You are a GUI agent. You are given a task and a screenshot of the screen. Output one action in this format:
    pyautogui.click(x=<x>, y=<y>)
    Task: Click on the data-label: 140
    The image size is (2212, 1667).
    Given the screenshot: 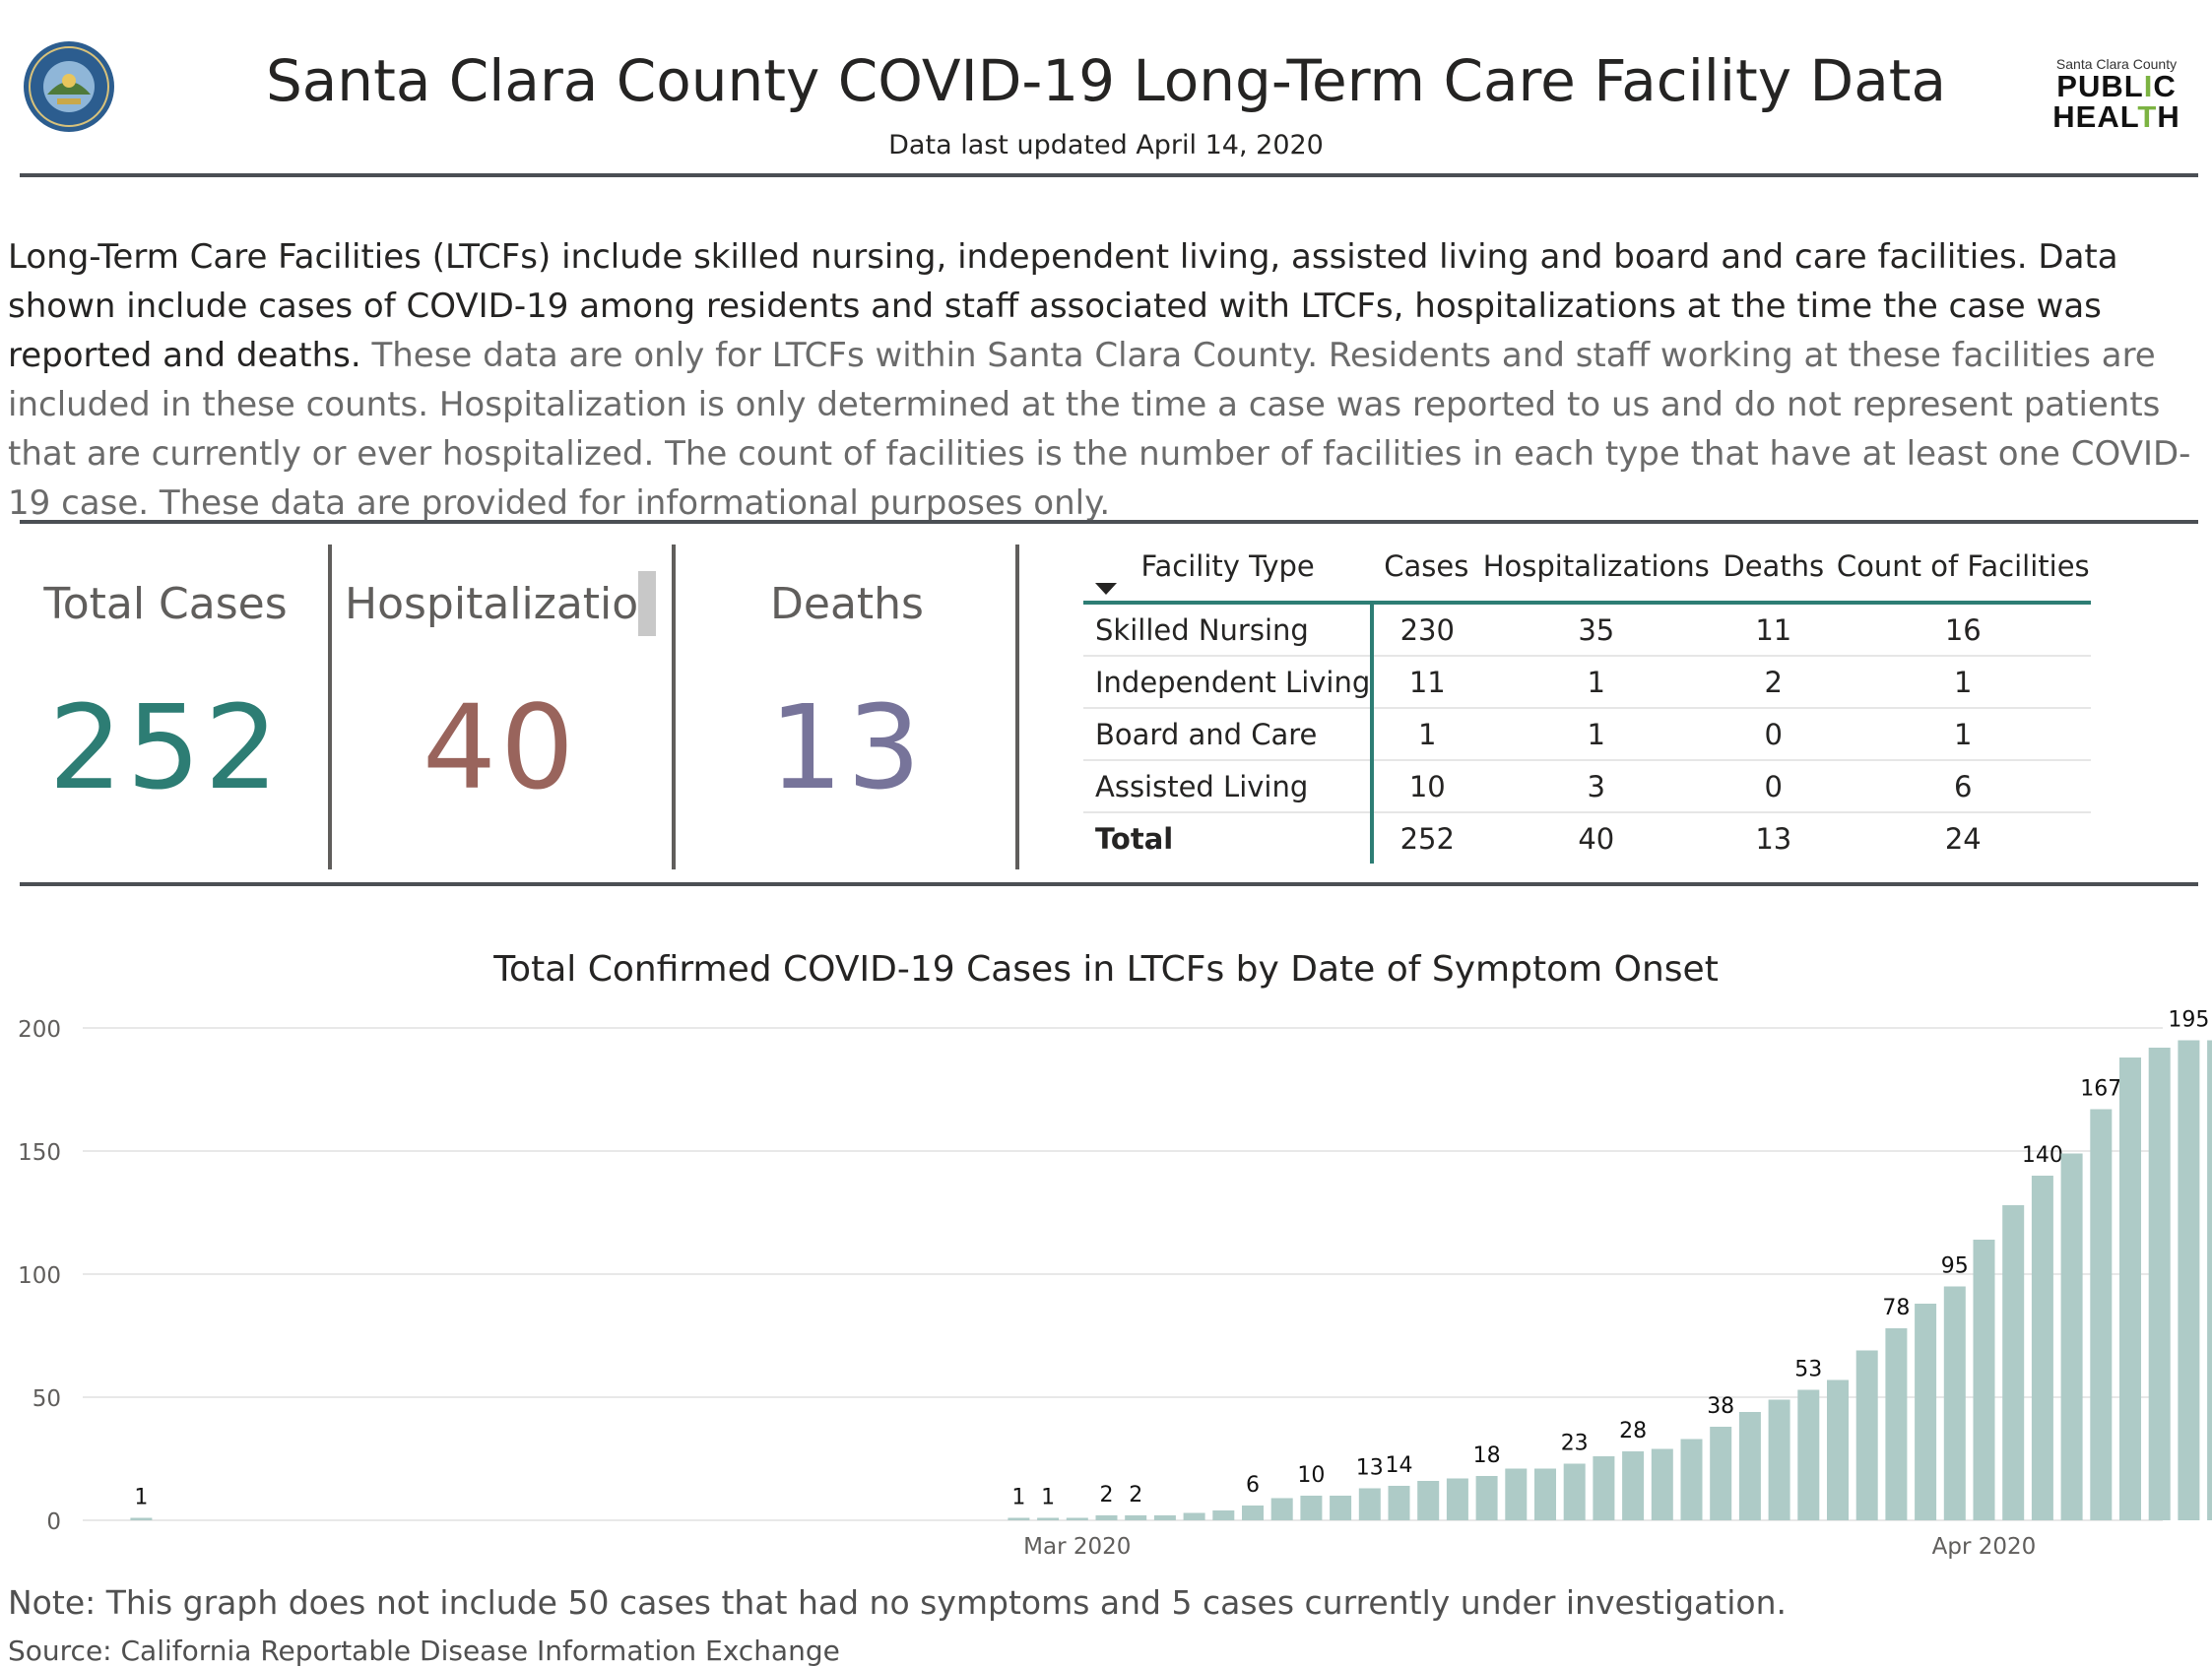 What is the action you would take?
    pyautogui.click(x=2042, y=1155)
    